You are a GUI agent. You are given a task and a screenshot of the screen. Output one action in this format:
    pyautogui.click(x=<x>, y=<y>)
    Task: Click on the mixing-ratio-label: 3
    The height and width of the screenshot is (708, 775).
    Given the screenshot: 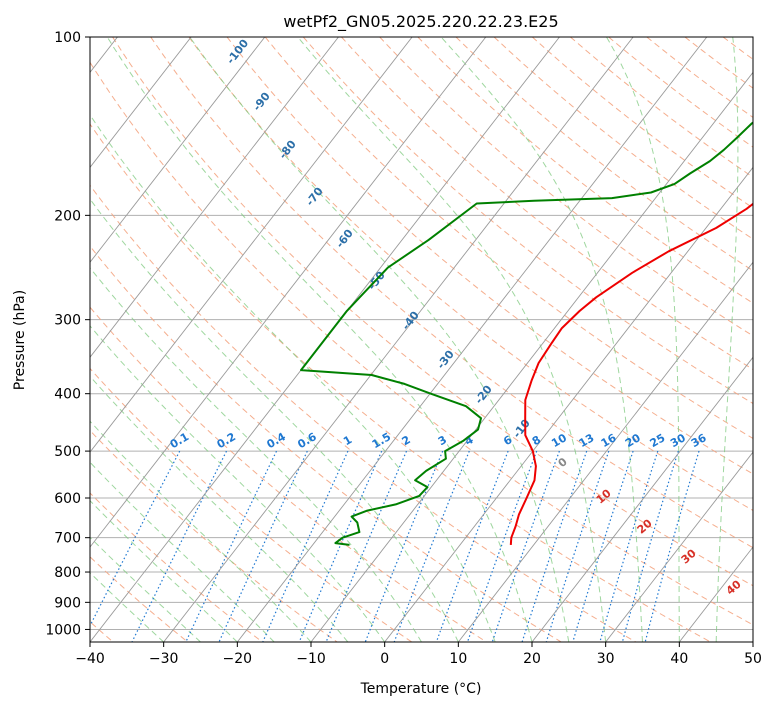 What is the action you would take?
    pyautogui.click(x=442, y=440)
    